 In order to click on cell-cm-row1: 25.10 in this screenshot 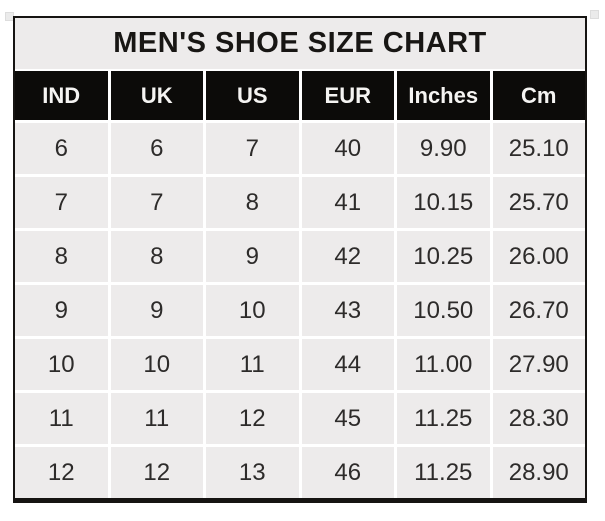, I will do `click(538, 148)`.